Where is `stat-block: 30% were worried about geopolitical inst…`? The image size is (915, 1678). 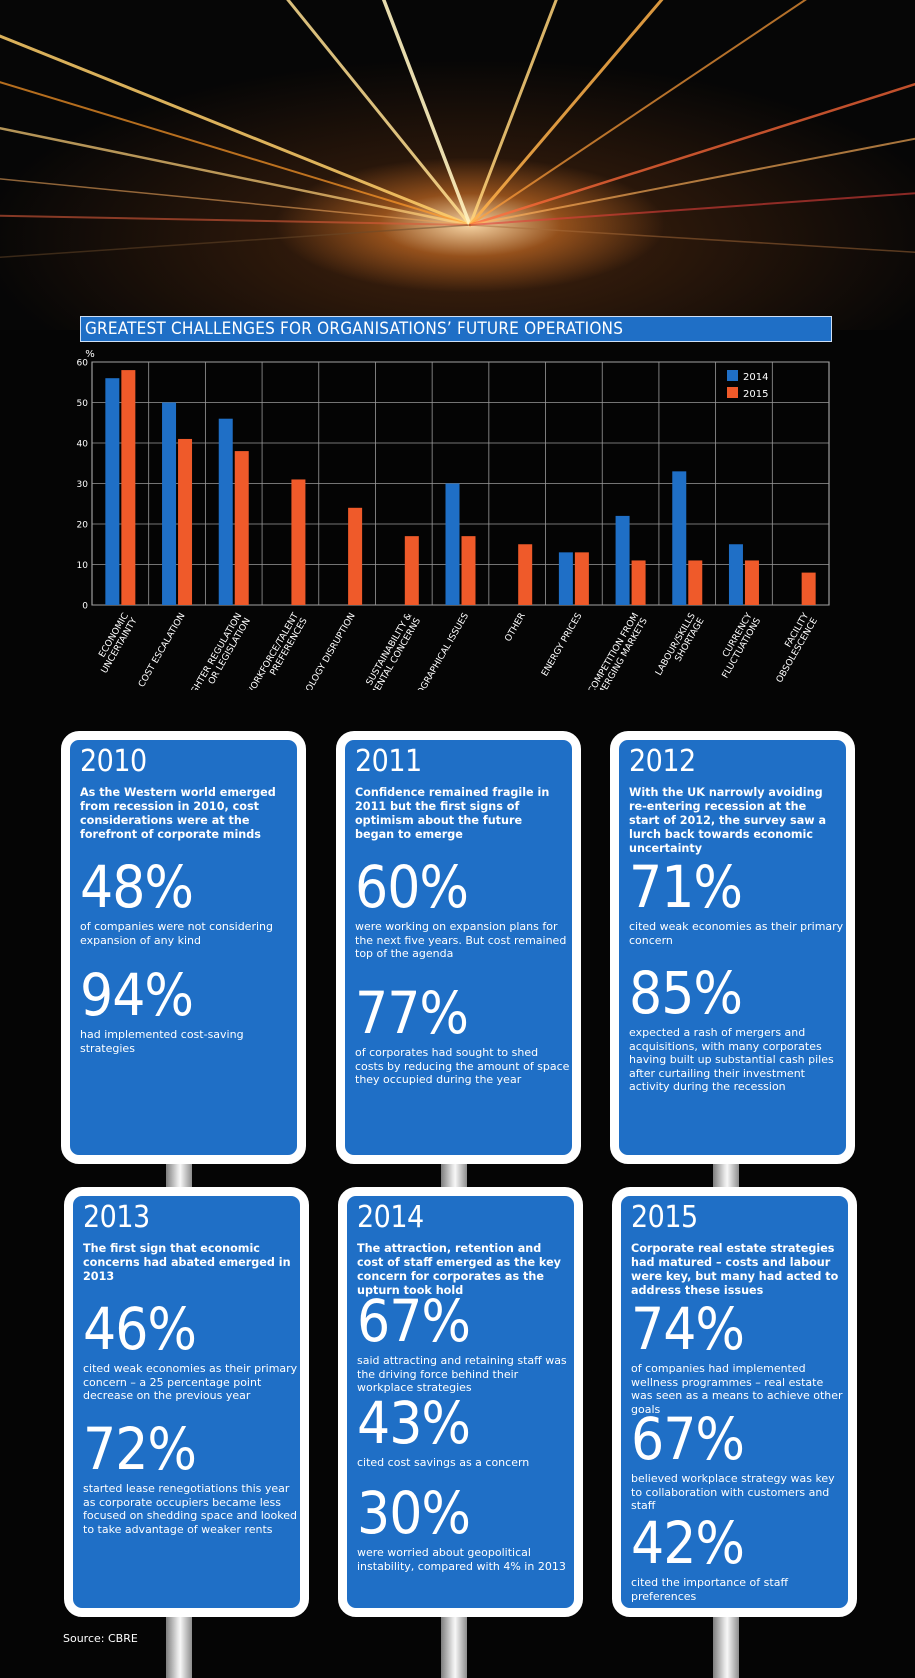
stat-block: 30% were worried about geopolitical inst… is located at coordinates (464, 1528).